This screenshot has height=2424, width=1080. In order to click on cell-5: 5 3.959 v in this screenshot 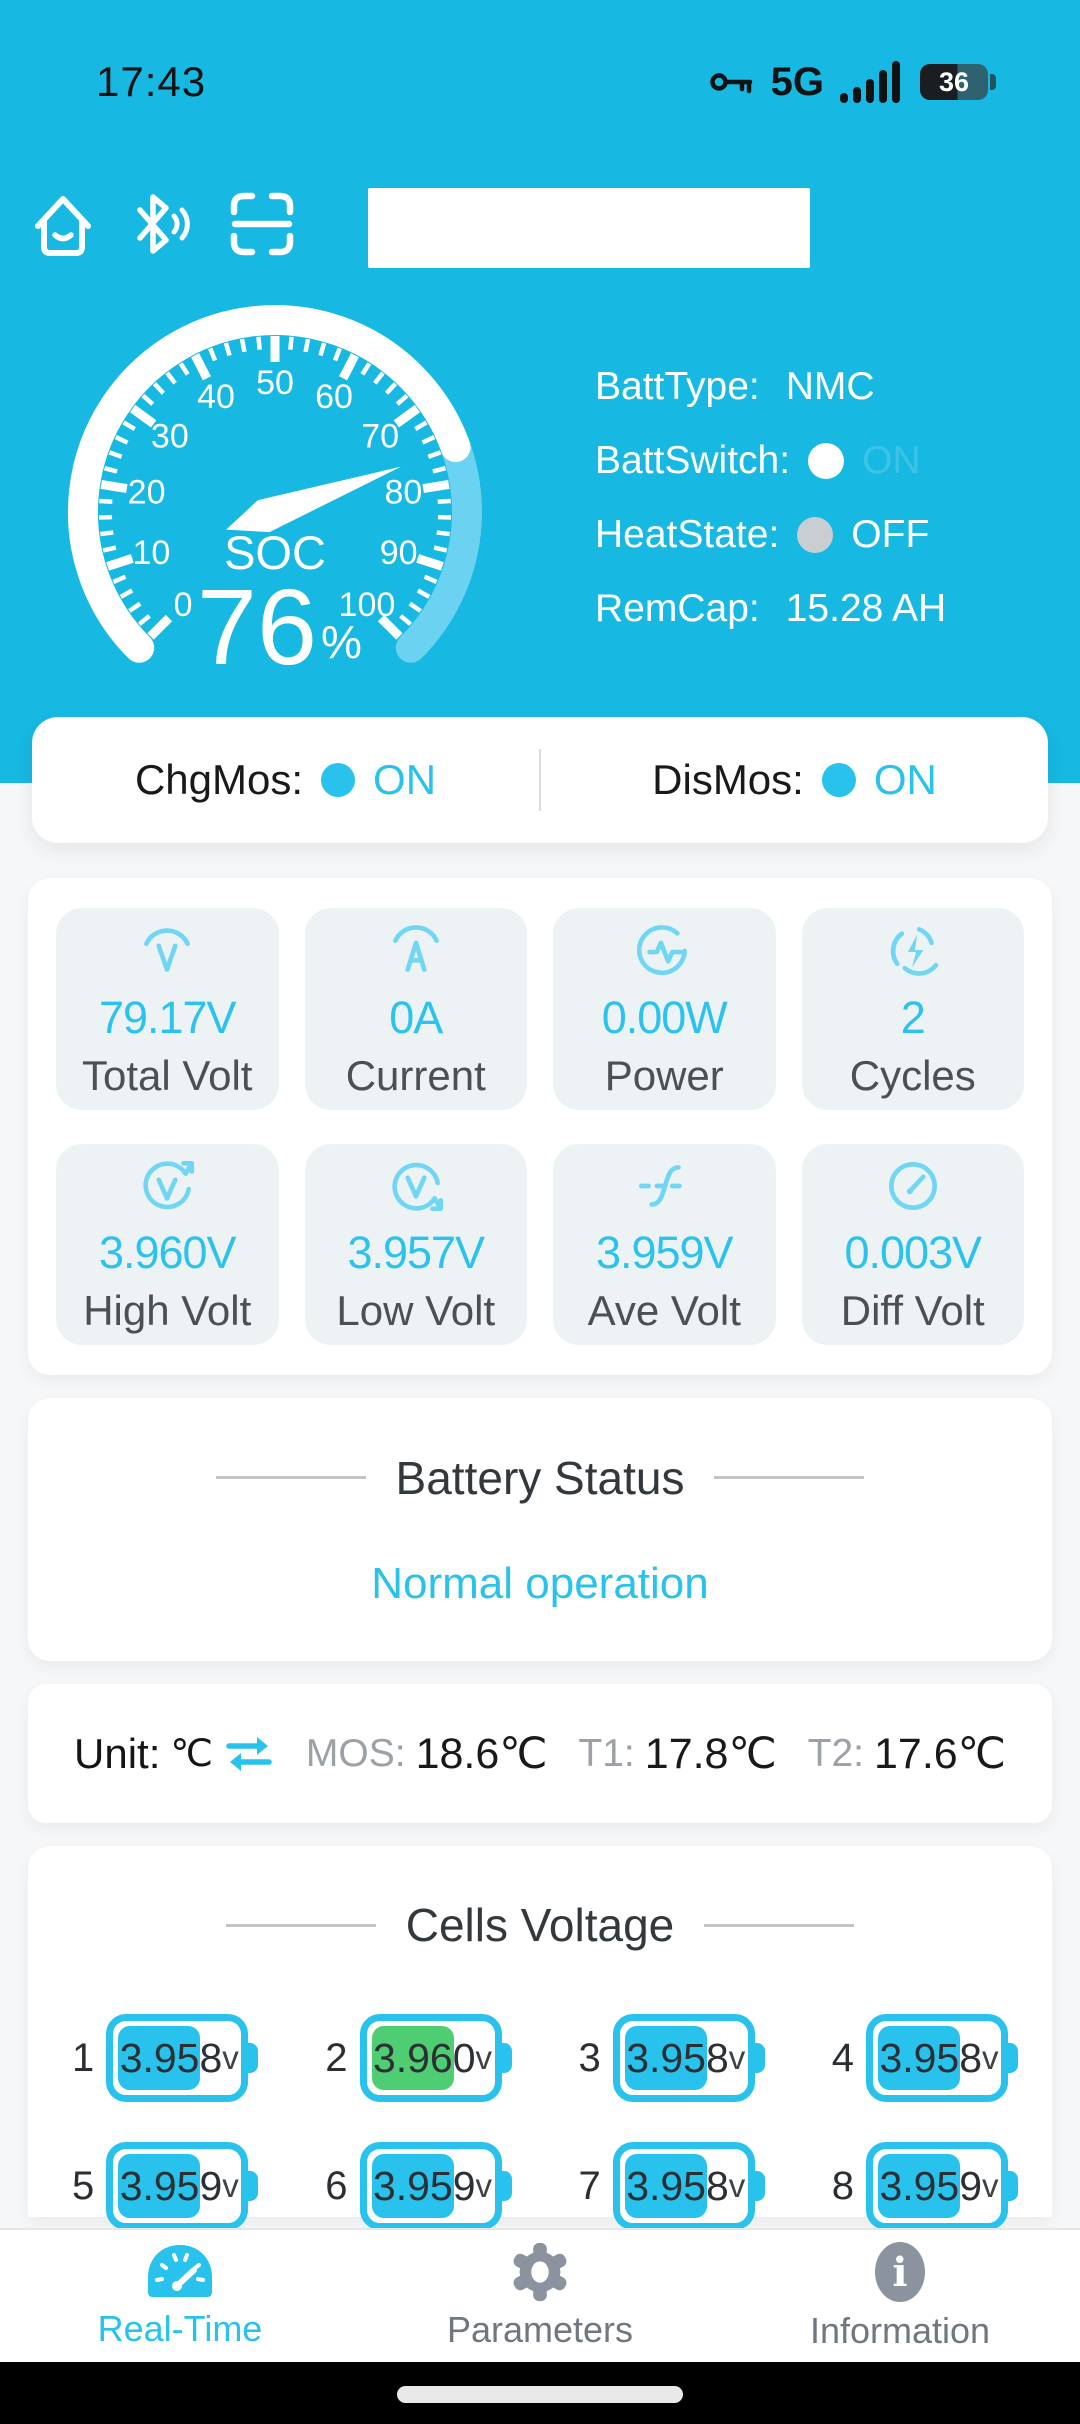, I will do `click(165, 2186)`.